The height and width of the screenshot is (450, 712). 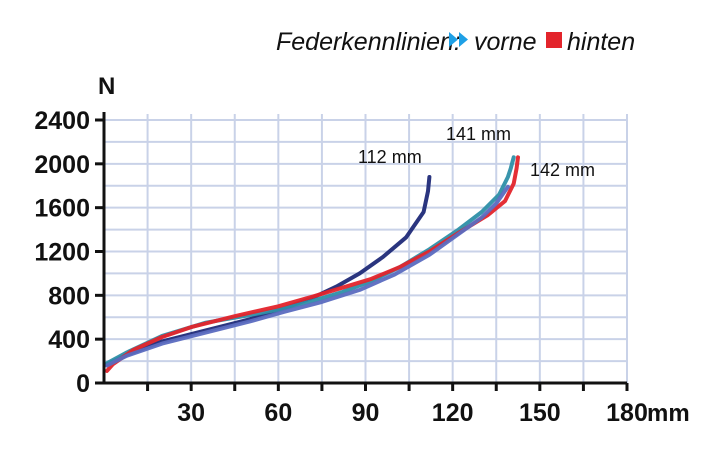 What do you see at coordinates (278, 413) in the screenshot?
I see `x-tick-label: 60` at bounding box center [278, 413].